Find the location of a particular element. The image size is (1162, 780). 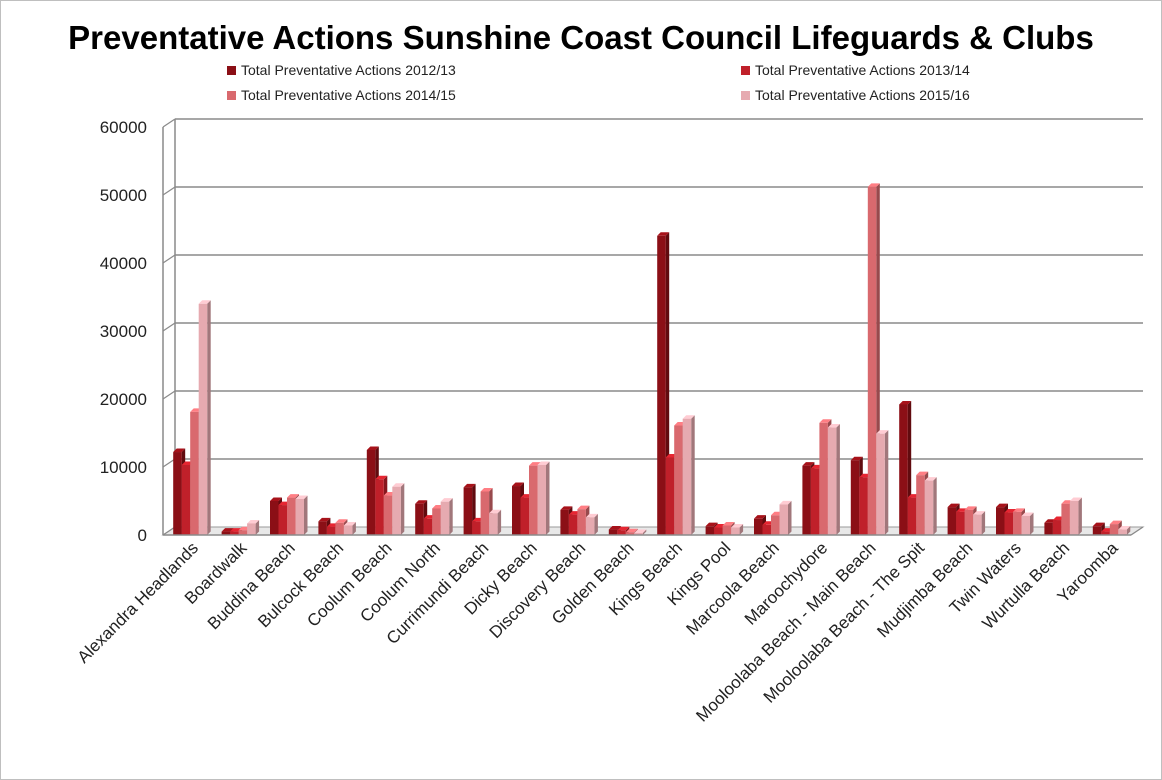

y-tick-label: 20000 is located at coordinates (123, 399).